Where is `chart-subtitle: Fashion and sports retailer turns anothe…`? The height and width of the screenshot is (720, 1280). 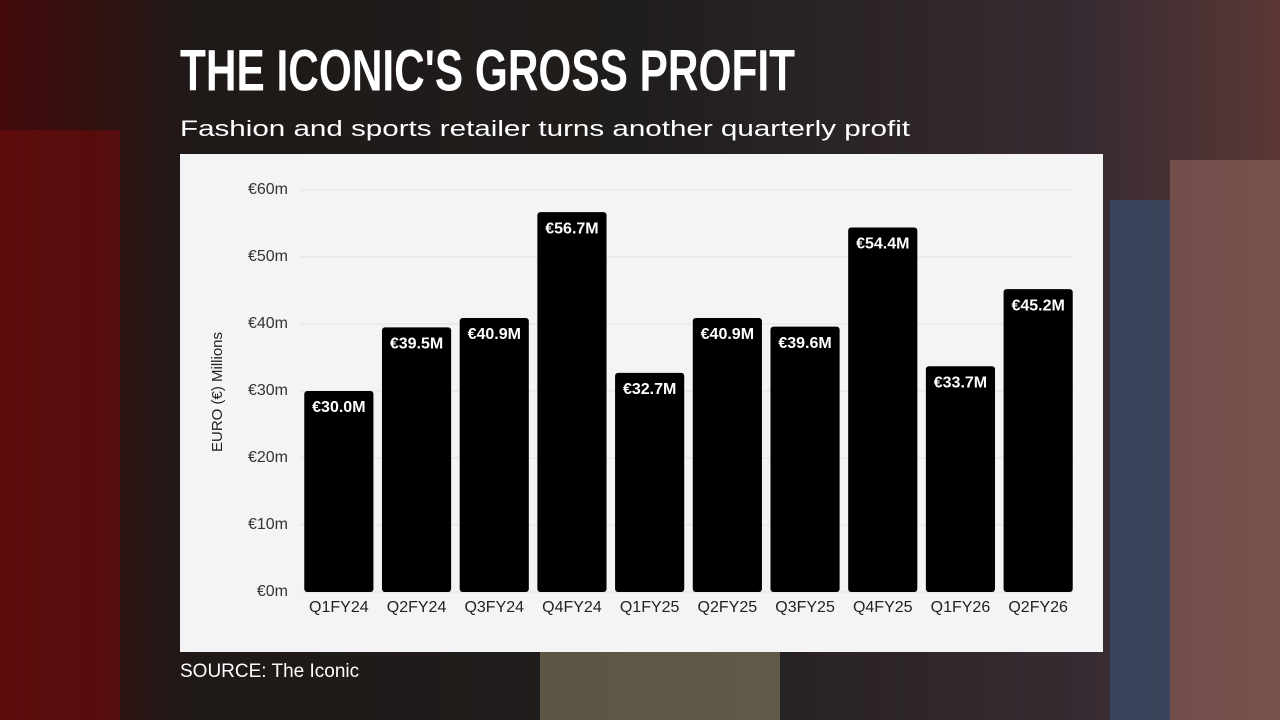 chart-subtitle: Fashion and sports retailer turns anothe… is located at coordinates (545, 128).